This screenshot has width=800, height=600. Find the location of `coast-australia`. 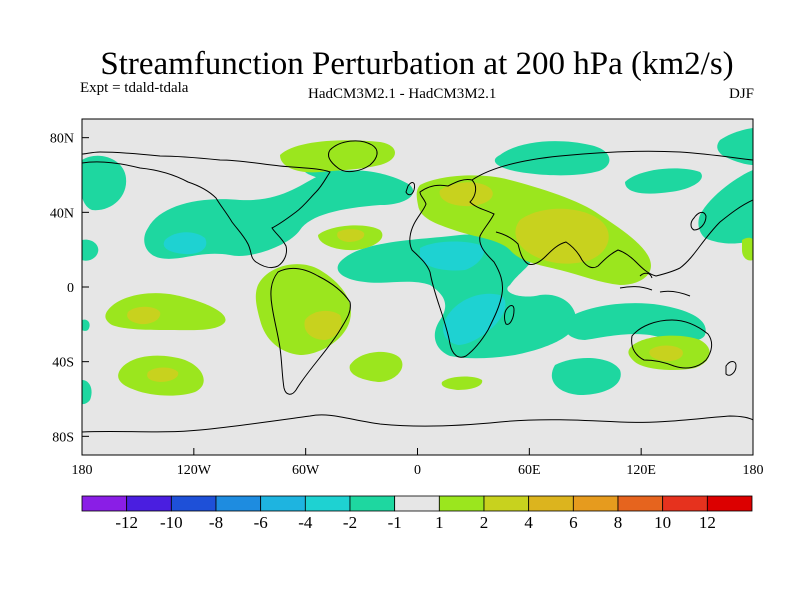

coast-australia is located at coordinates (672, 344).